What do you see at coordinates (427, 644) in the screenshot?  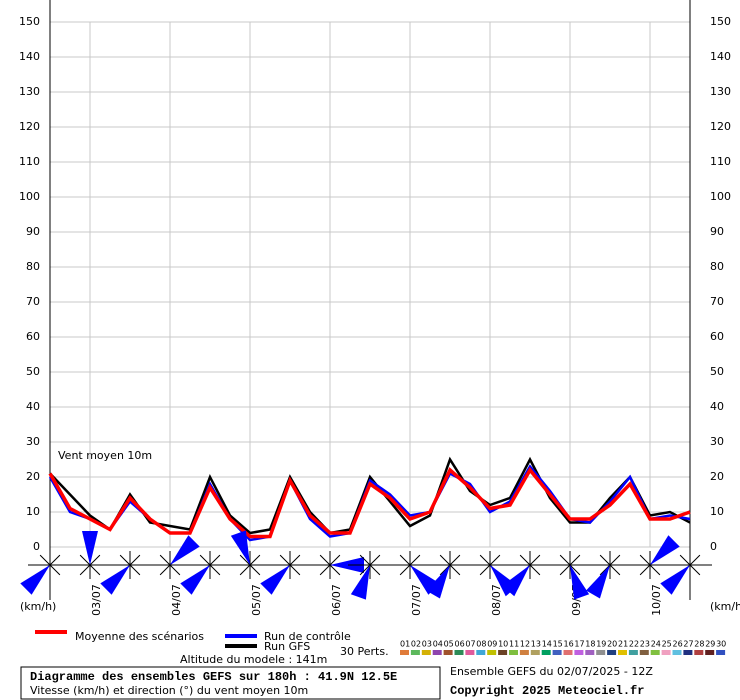 I see `pert-label: 03` at bounding box center [427, 644].